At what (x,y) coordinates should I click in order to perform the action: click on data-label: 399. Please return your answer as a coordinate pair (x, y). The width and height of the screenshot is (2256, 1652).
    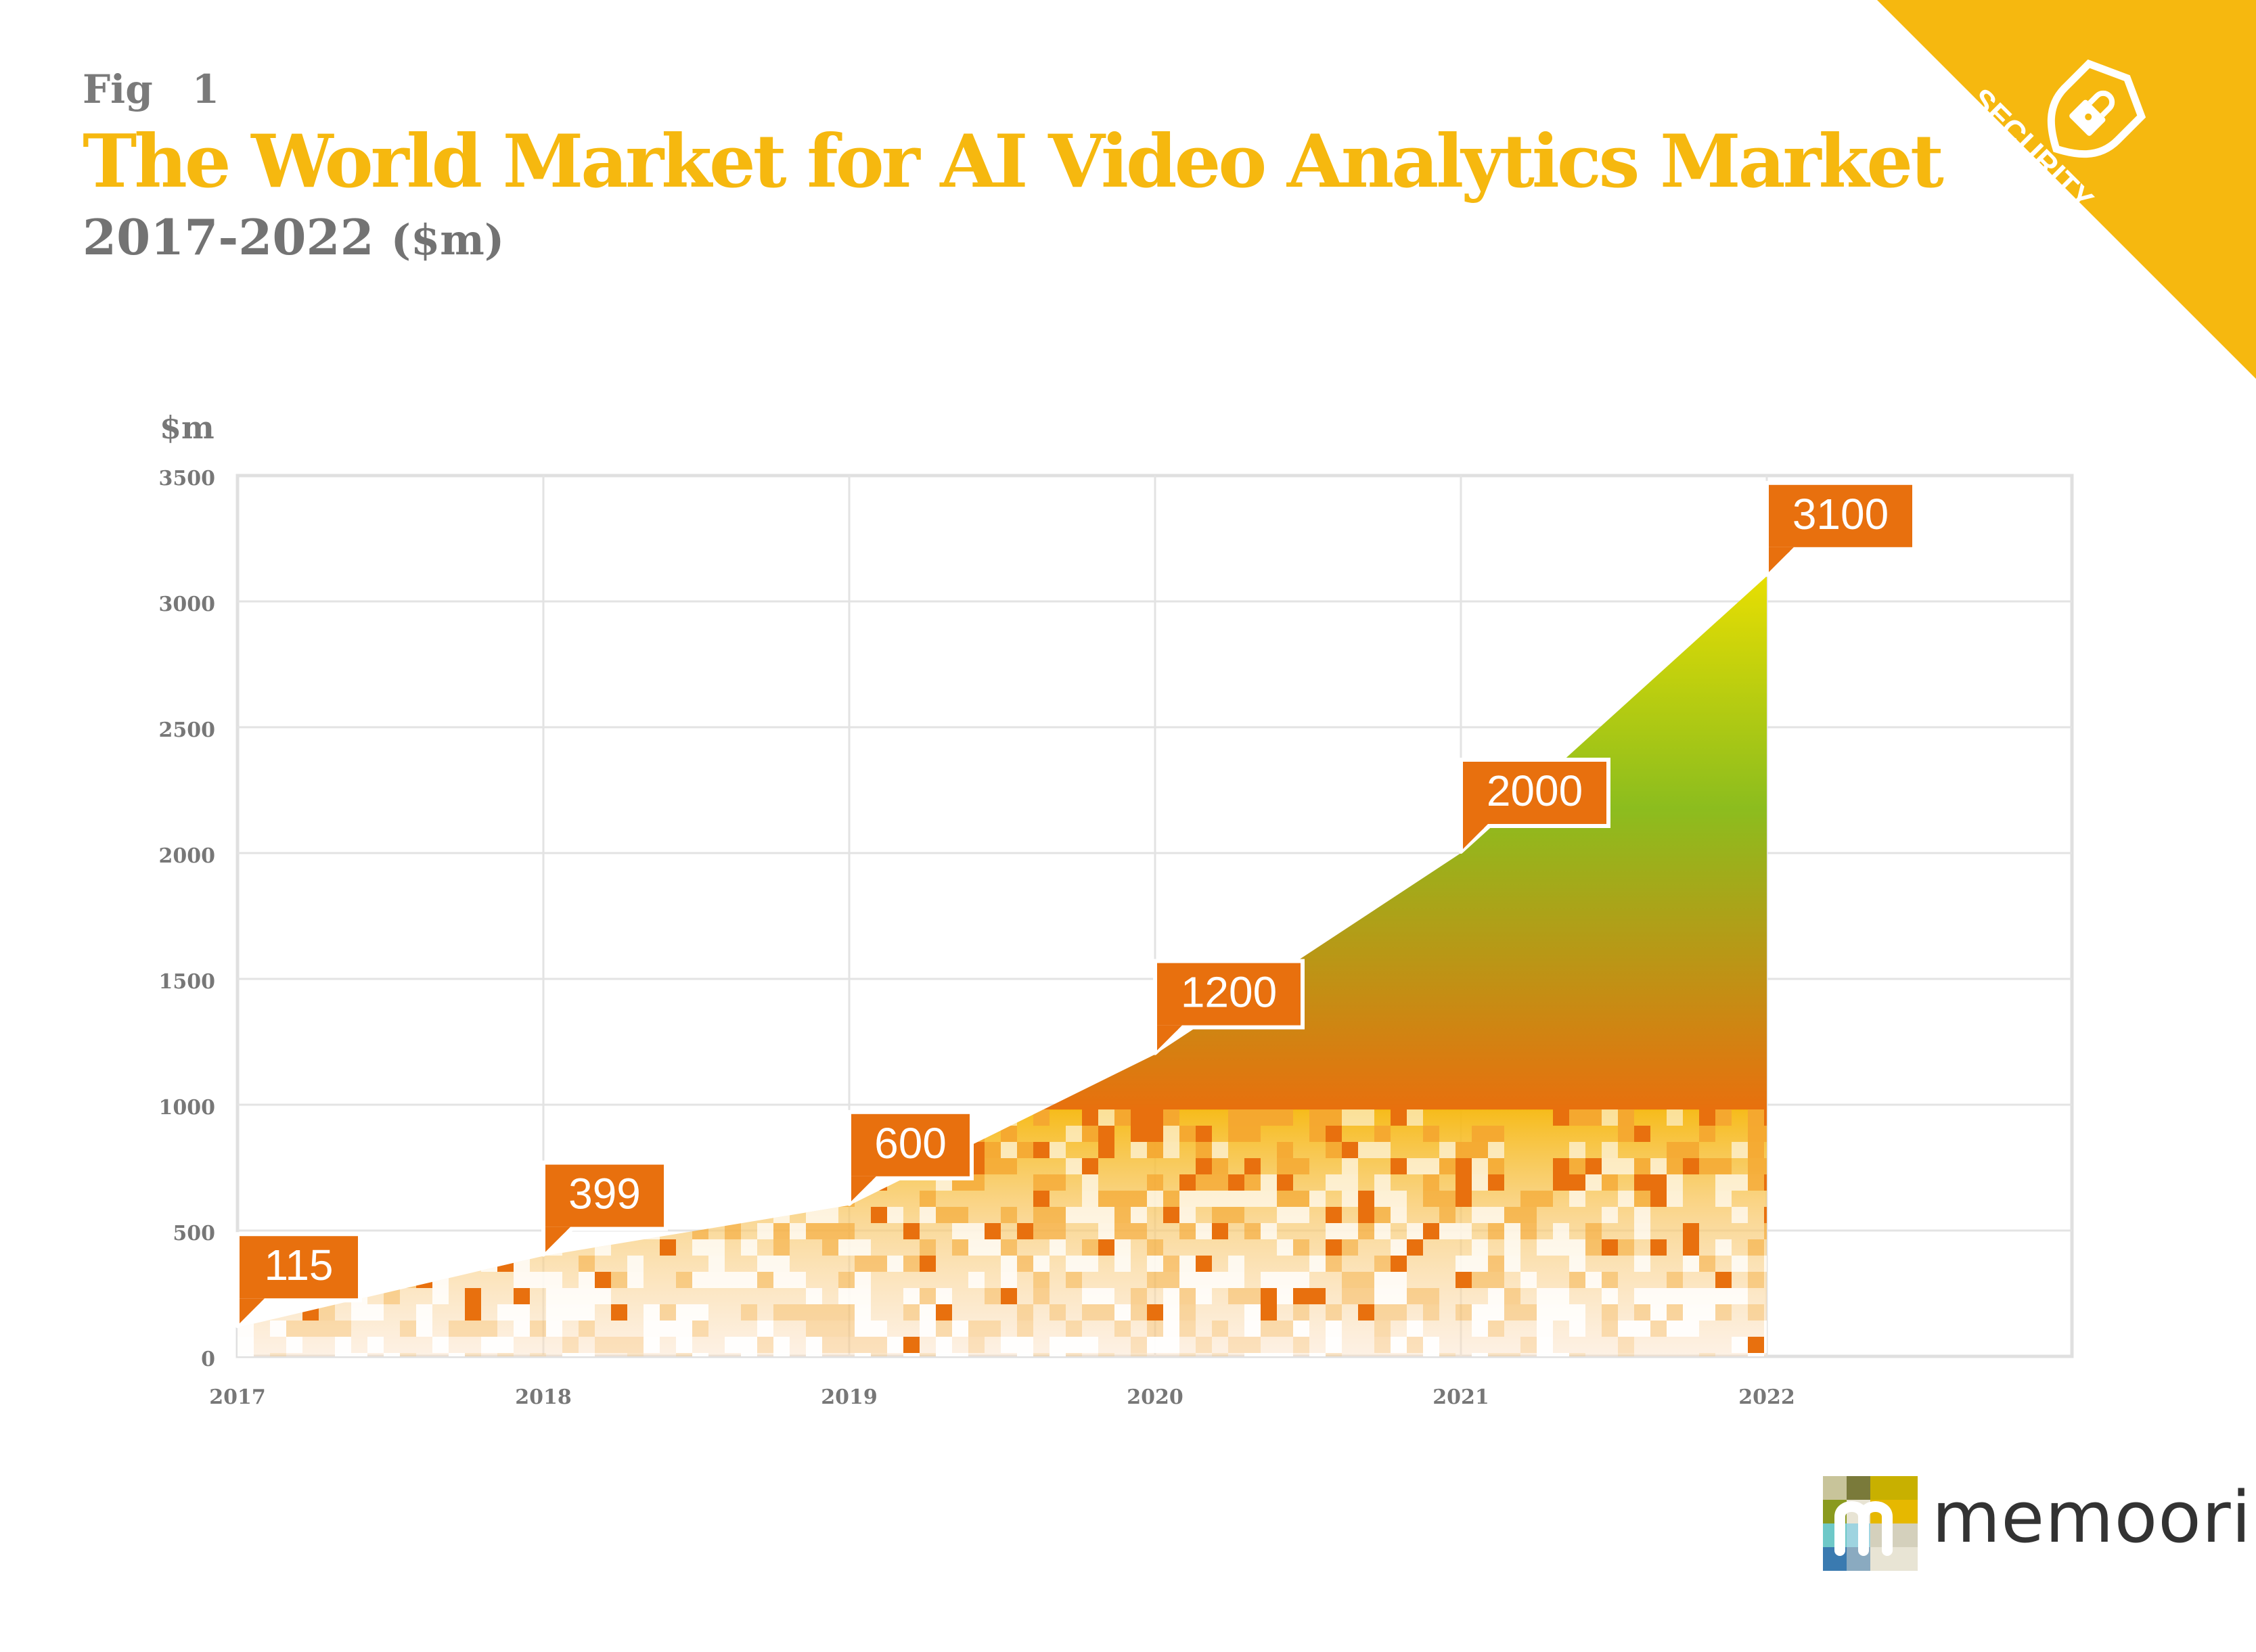
    Looking at the image, I should click on (604, 1208).